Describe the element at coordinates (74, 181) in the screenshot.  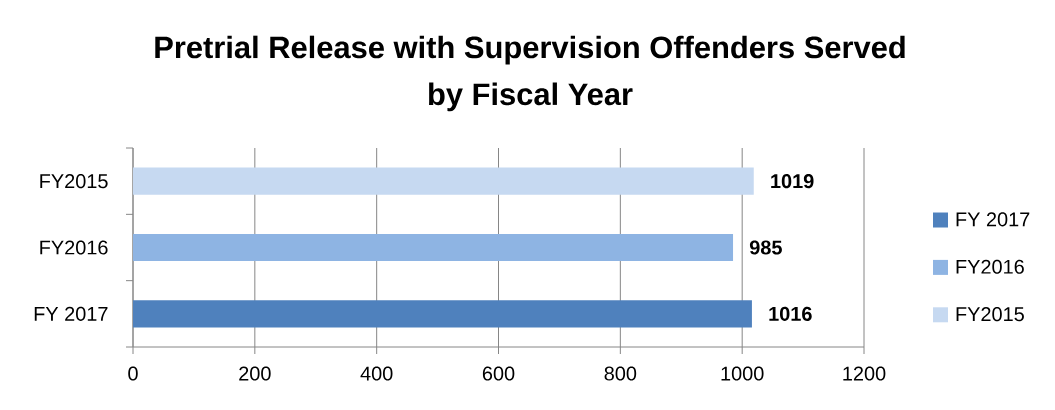
I see `y-tick-label: FY2015` at that location.